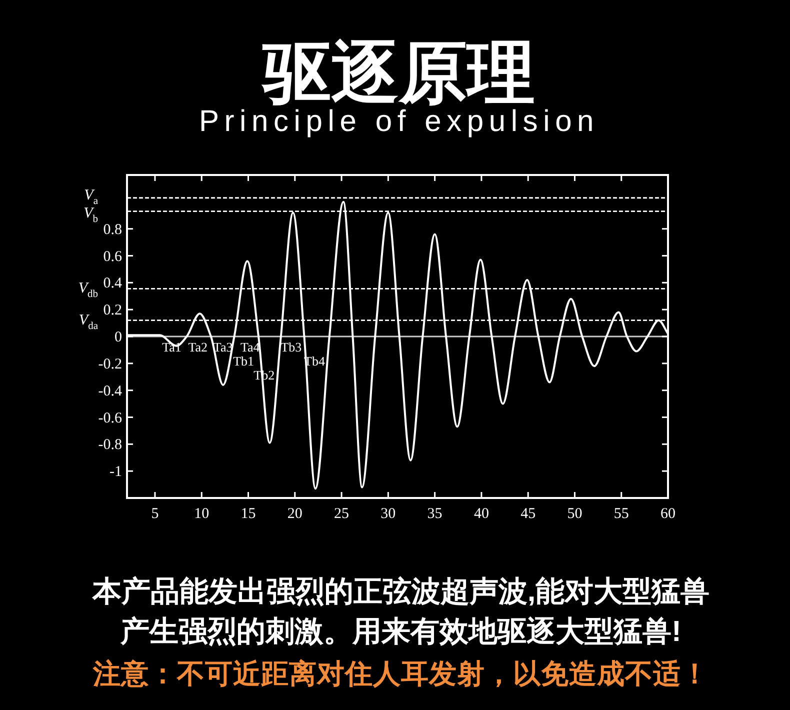 The image size is (790, 710). Describe the element at coordinates (110, 364) in the screenshot. I see `y-tick-label: -0.2` at that location.